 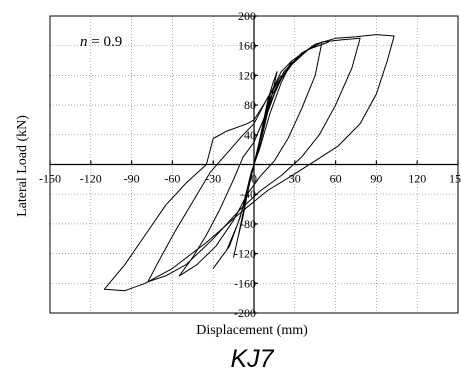 What do you see at coordinates (245, 283) in the screenshot?
I see `y-tick-label: -160` at bounding box center [245, 283].